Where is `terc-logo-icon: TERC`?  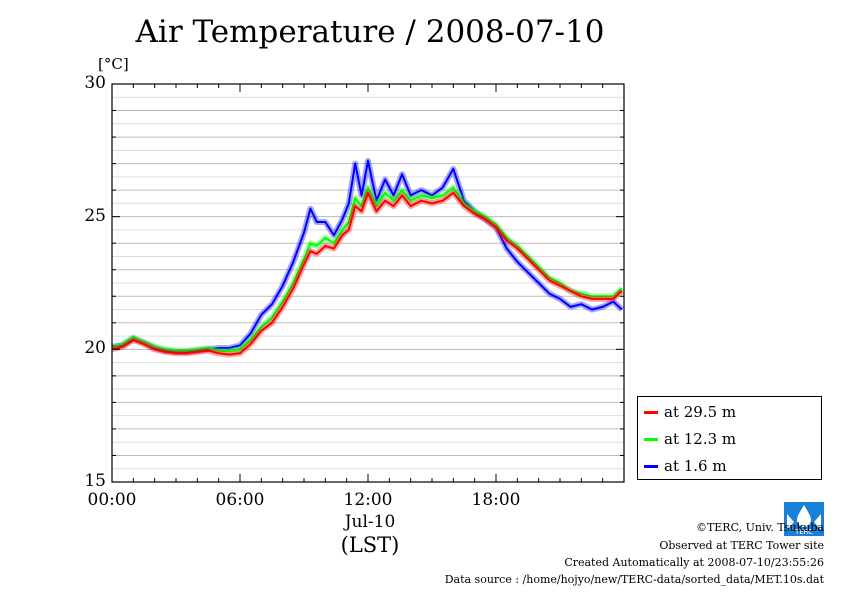
terc-logo-icon: TERC is located at coordinates (804, 519).